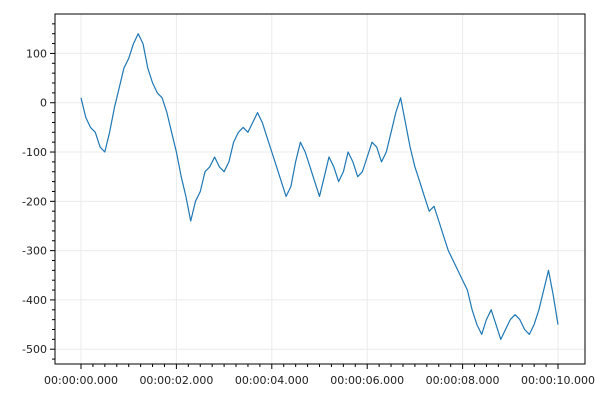 The height and width of the screenshot is (400, 600). Describe the element at coordinates (367, 380) in the screenshot. I see `x-tick-label: 00:00:06.000` at that location.